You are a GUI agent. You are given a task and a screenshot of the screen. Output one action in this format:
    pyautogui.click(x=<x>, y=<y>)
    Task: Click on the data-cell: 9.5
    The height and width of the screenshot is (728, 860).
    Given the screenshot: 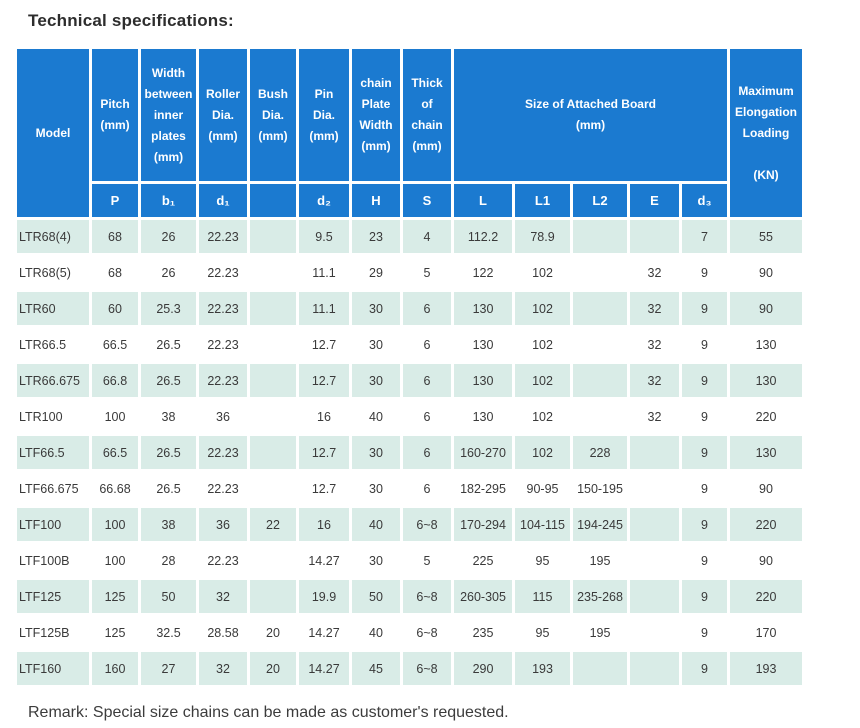 What is the action you would take?
    pyautogui.click(x=324, y=236)
    